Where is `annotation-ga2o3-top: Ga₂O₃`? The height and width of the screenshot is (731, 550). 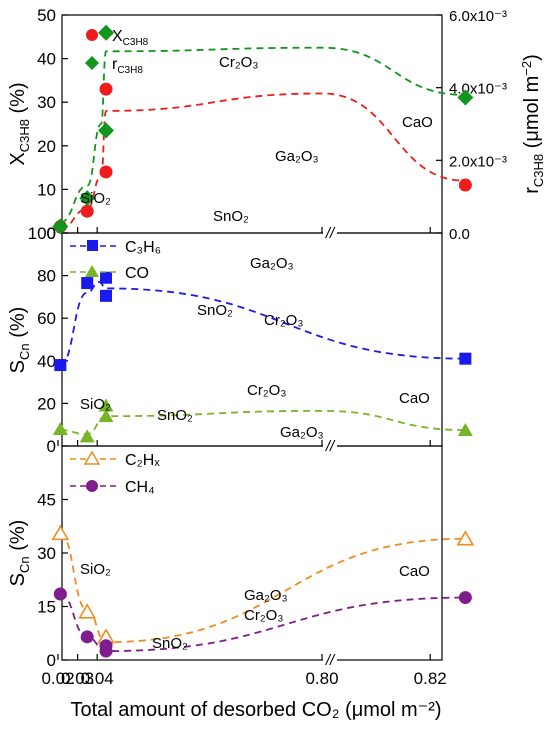
annotation-ga2o3-top: Ga₂O₃ is located at coordinates (272, 263).